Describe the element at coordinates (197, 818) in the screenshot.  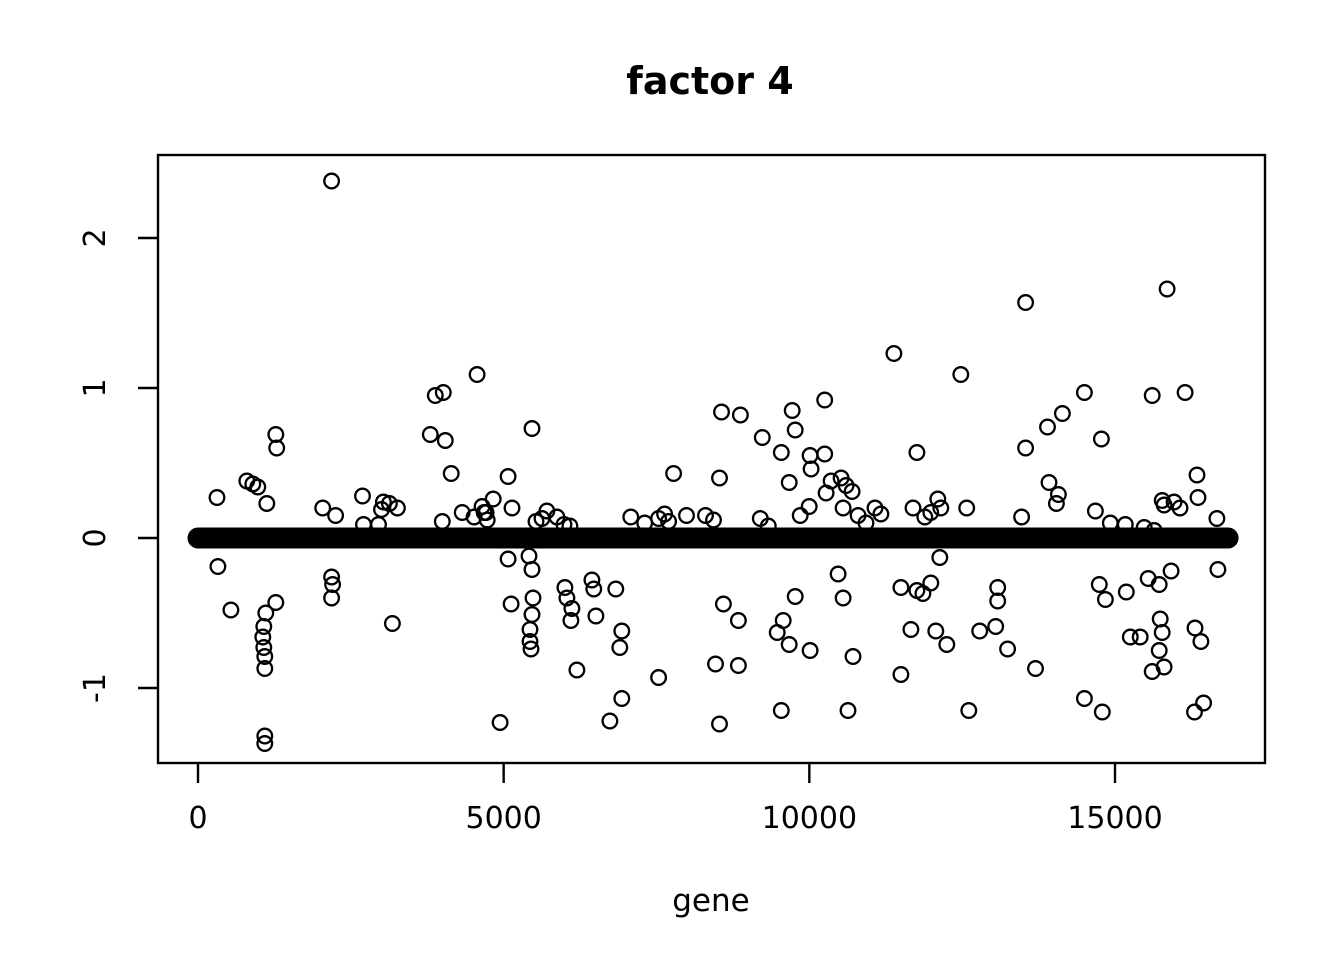
I see `x-tick-label: 0` at that location.